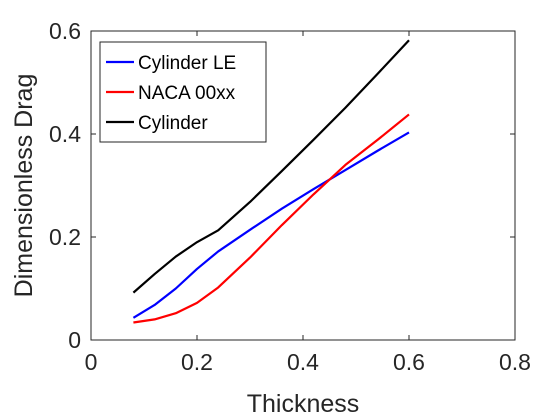  What do you see at coordinates (91, 362) in the screenshot?
I see `x-tick-label: 0` at bounding box center [91, 362].